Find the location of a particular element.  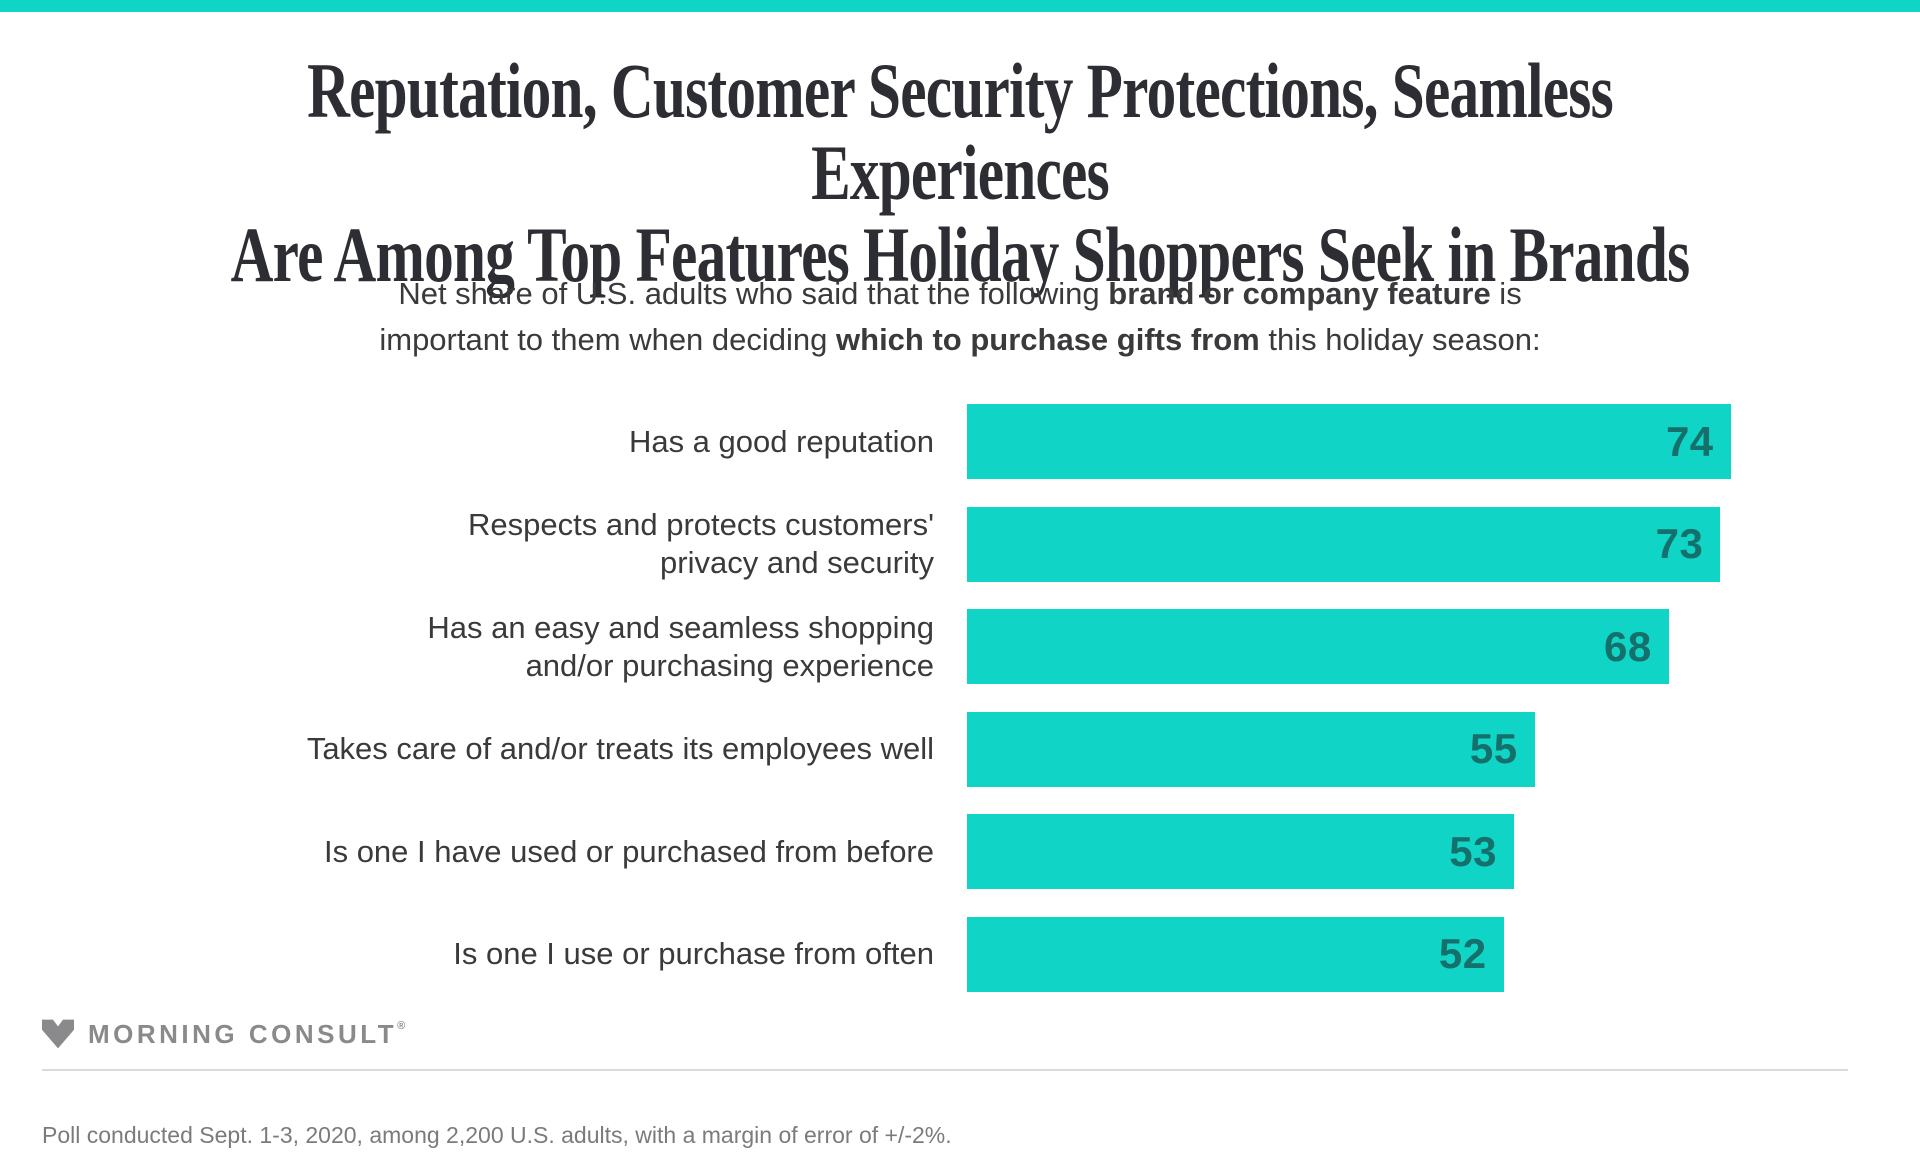

bar: 73 is located at coordinates (1344, 544).